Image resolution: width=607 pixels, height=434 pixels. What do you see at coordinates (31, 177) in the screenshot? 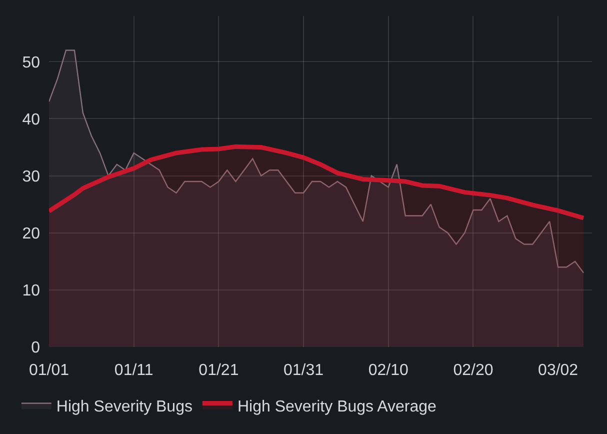
I see `y-tick-label: 30` at bounding box center [31, 177].